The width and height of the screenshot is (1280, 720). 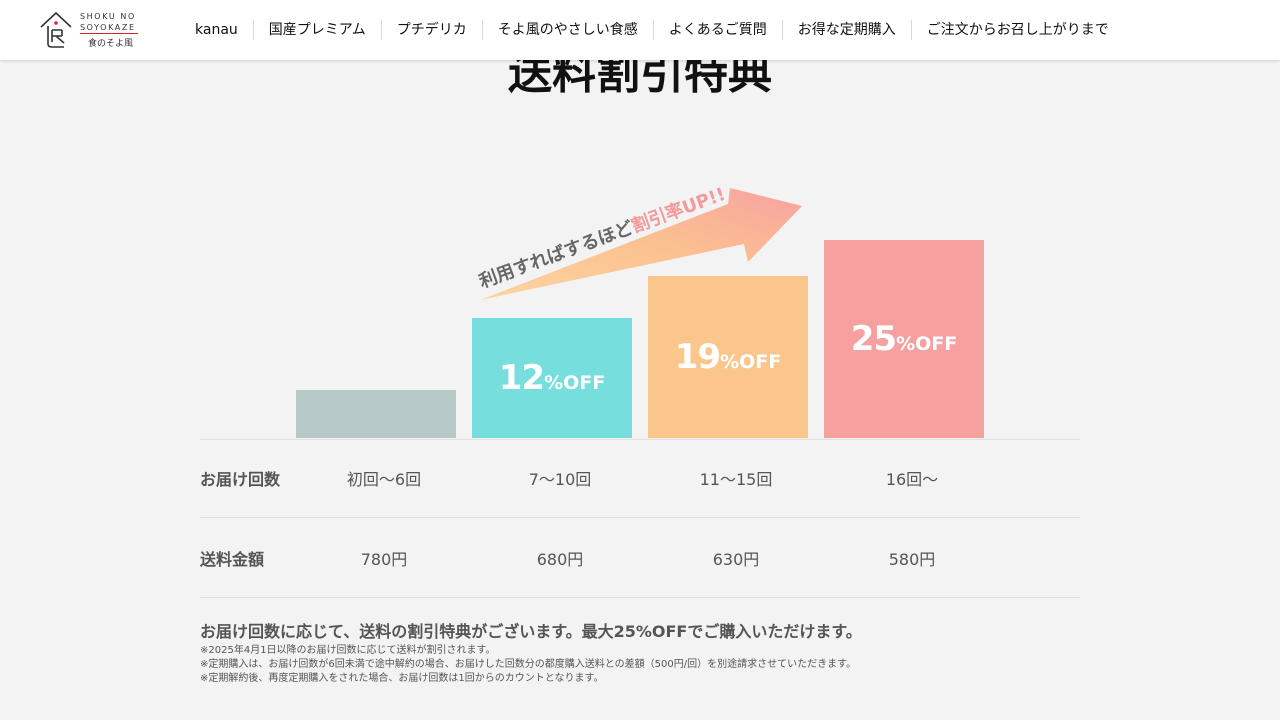 I want to click on growth-arrow: 利用すればするほど割引率UP!!, so click(x=639, y=242).